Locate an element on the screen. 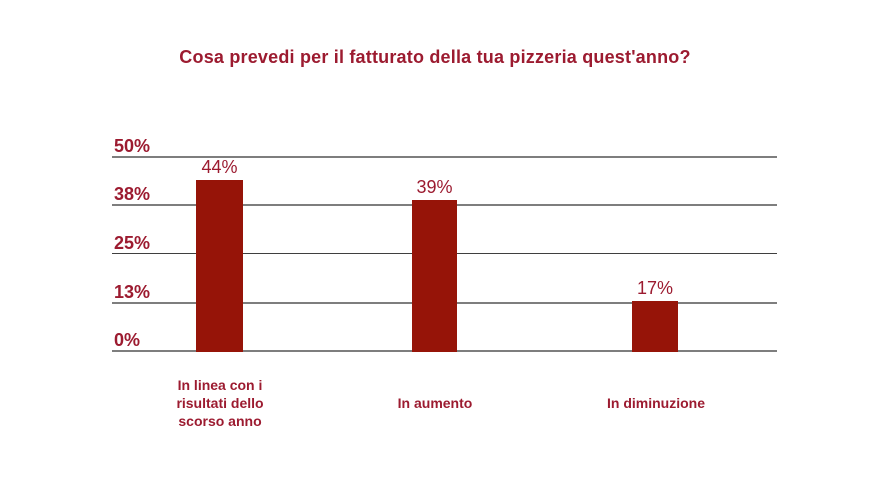  y-tick-label: 25% is located at coordinates (132, 243).